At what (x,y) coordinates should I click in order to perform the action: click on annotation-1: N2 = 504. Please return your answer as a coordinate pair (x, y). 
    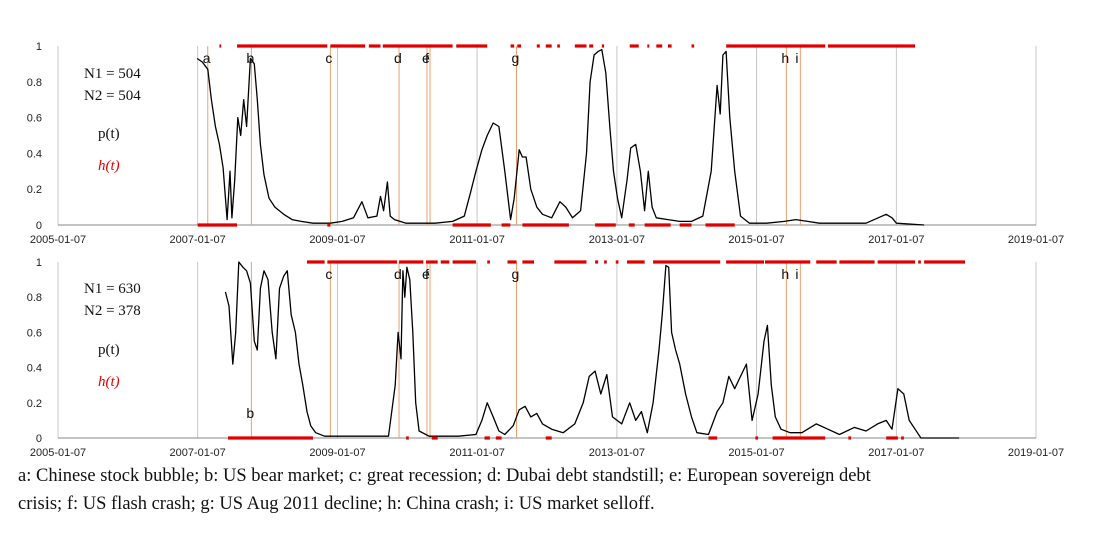
    Looking at the image, I should click on (112, 96).